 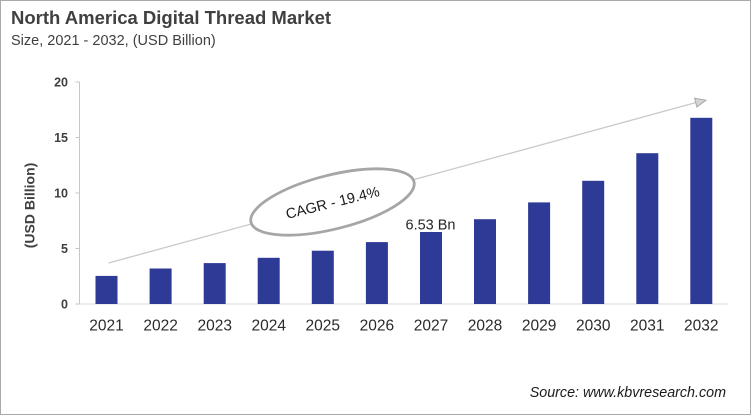 I want to click on svg-text:Size, 2021 - 2032, (USD Billio: Size, 2021 - 2032, (USD Billion), so click(x=113, y=41).